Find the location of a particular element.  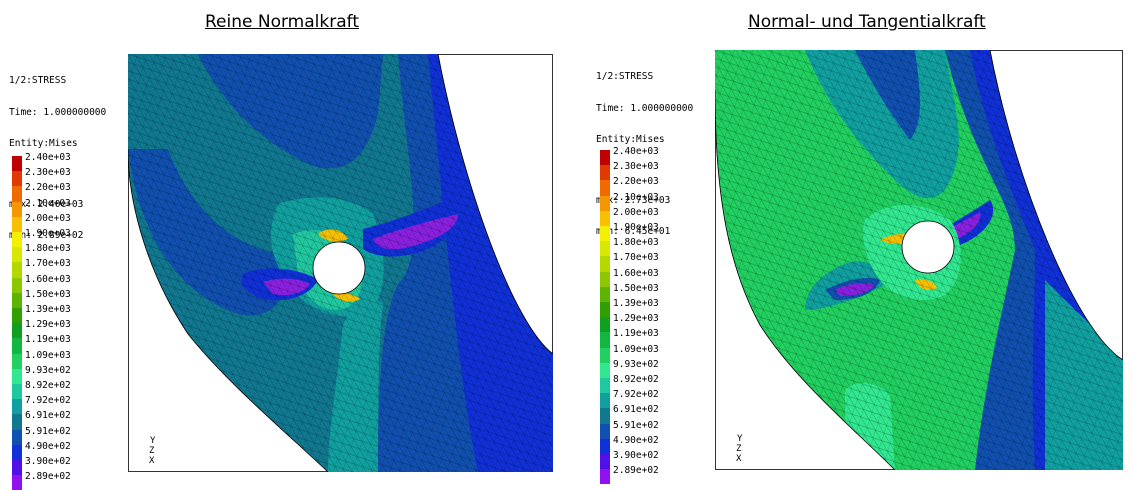

legend-entry: 8.92e+02 is located at coordinates (635, 384).